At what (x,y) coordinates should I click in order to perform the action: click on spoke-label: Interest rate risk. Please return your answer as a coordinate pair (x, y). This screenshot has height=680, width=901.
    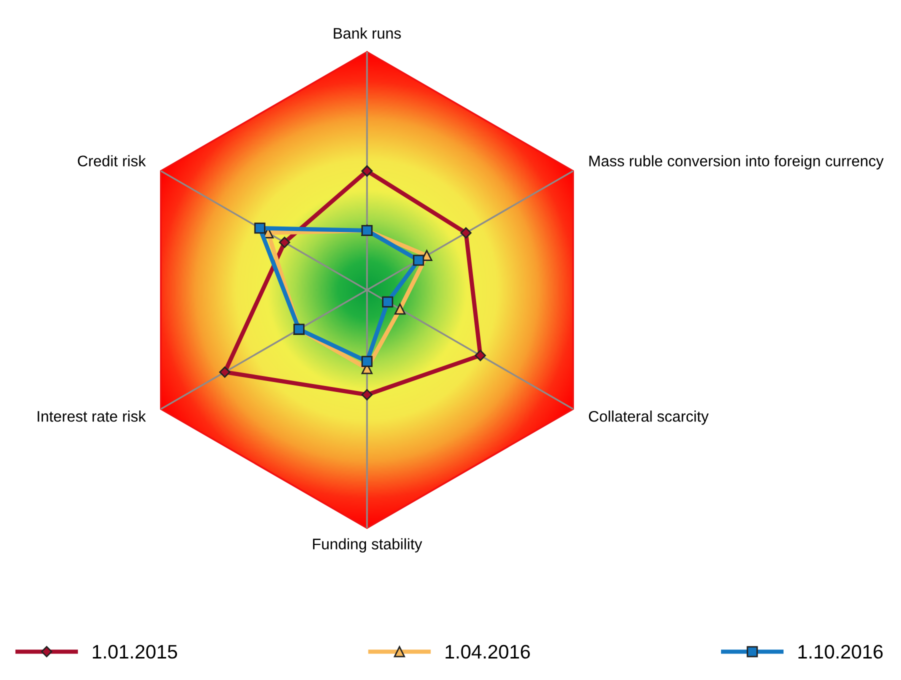
    Looking at the image, I should click on (92, 416).